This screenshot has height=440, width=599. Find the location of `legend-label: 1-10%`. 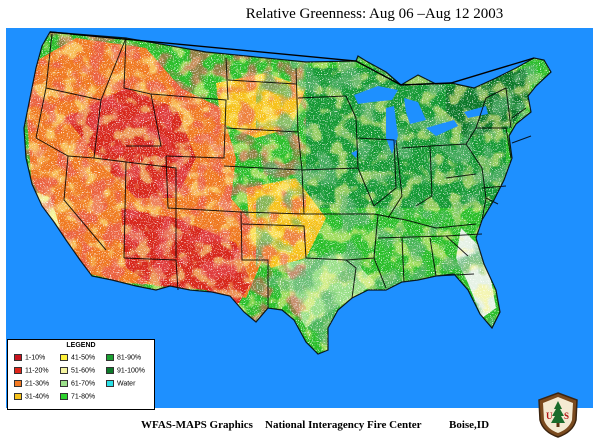

legend-label: 1-10% is located at coordinates (35, 358).